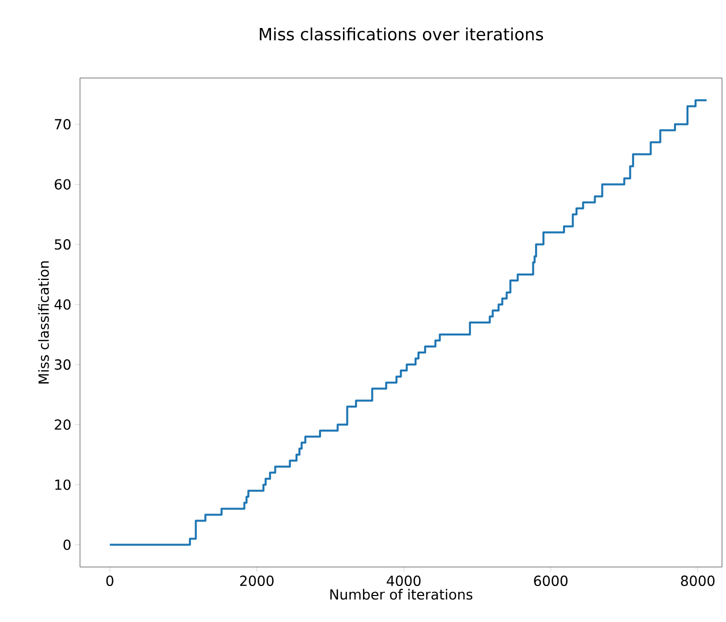 This screenshot has height=622, width=726. What do you see at coordinates (62, 124) in the screenshot?
I see `y-tick-label: 70` at bounding box center [62, 124].